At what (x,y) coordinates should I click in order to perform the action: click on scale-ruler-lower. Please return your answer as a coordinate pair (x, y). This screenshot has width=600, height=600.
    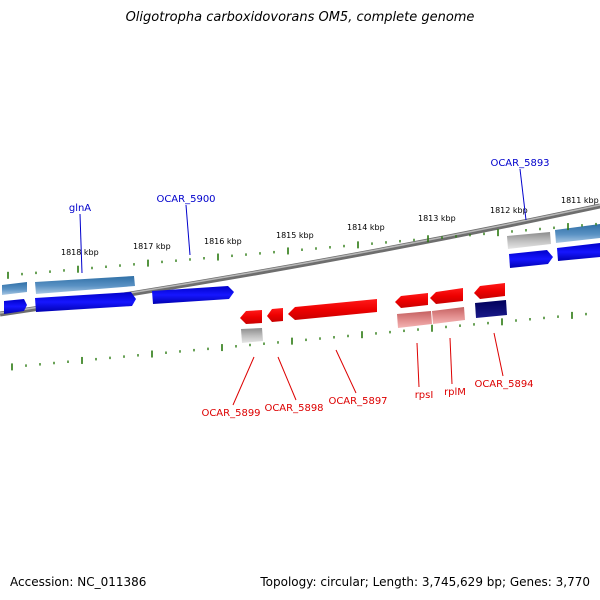
    Looking at the image, I should click on (299, 341).